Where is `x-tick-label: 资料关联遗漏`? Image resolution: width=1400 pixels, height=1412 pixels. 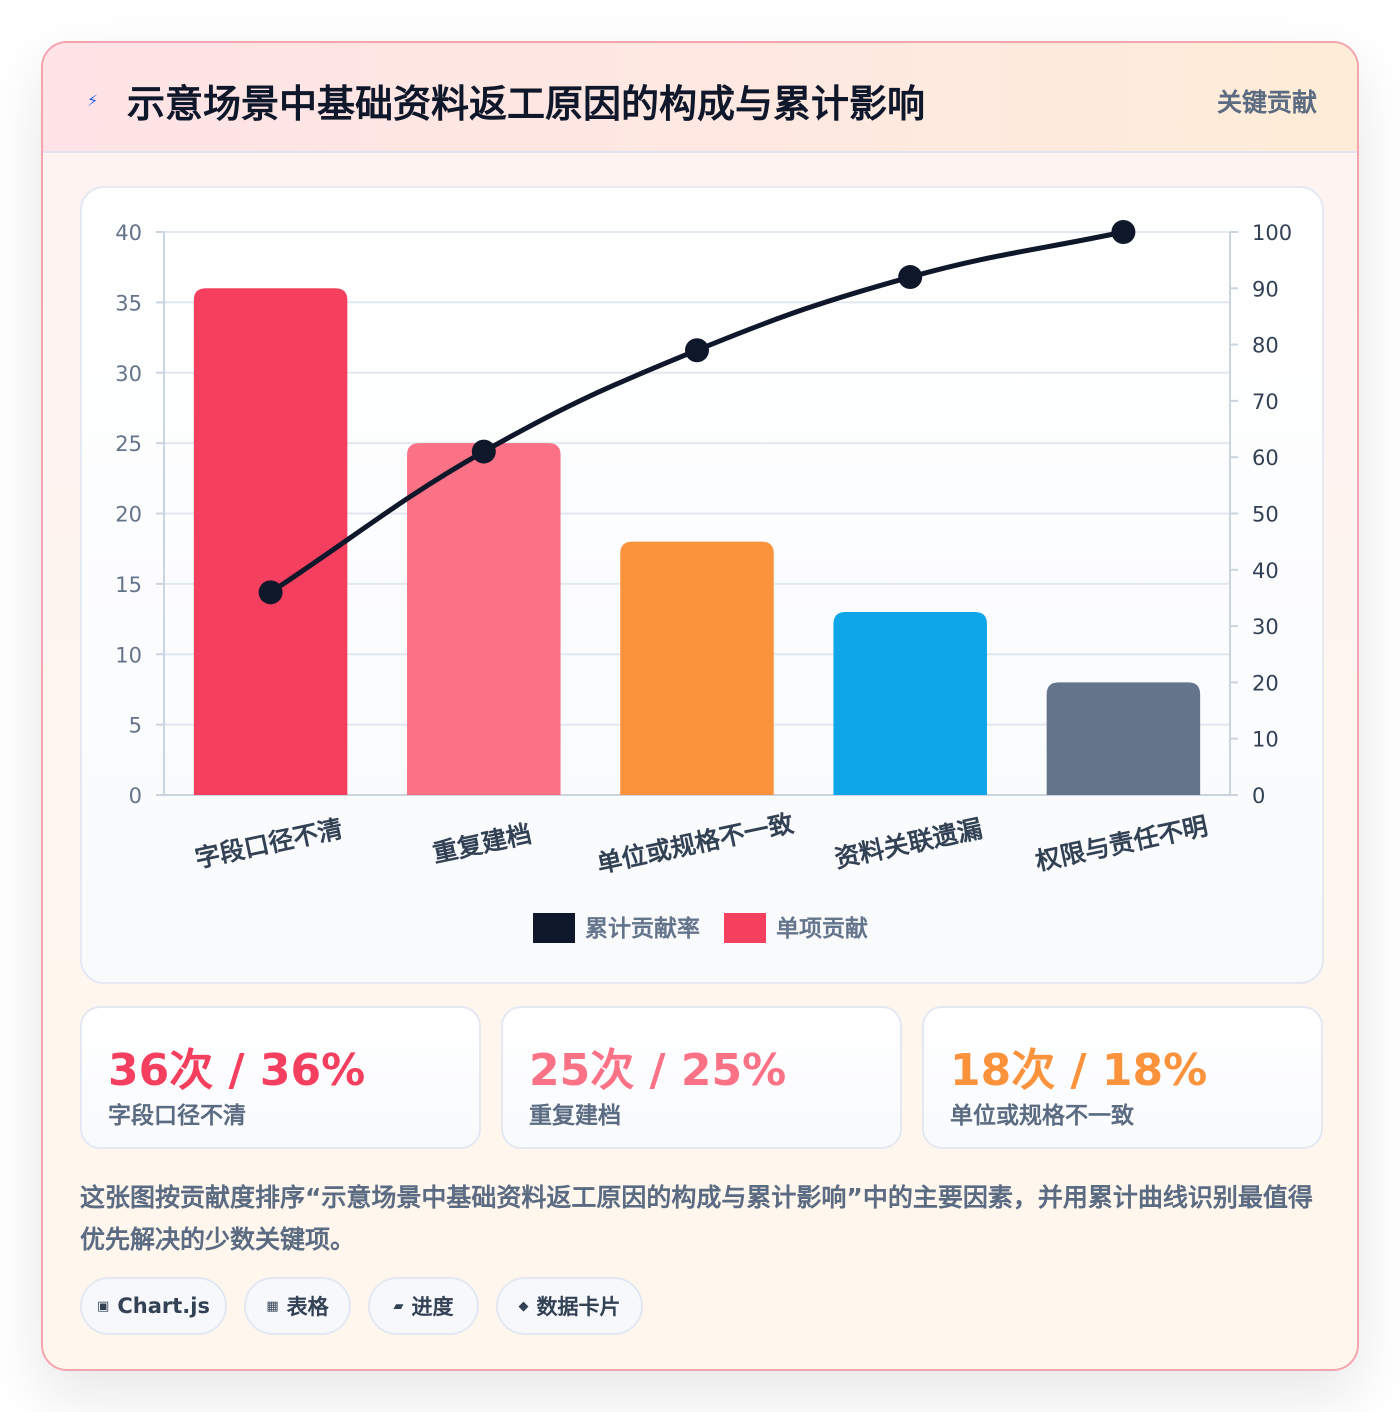
x-tick-label: 资料关联遗漏 is located at coordinates (908, 844).